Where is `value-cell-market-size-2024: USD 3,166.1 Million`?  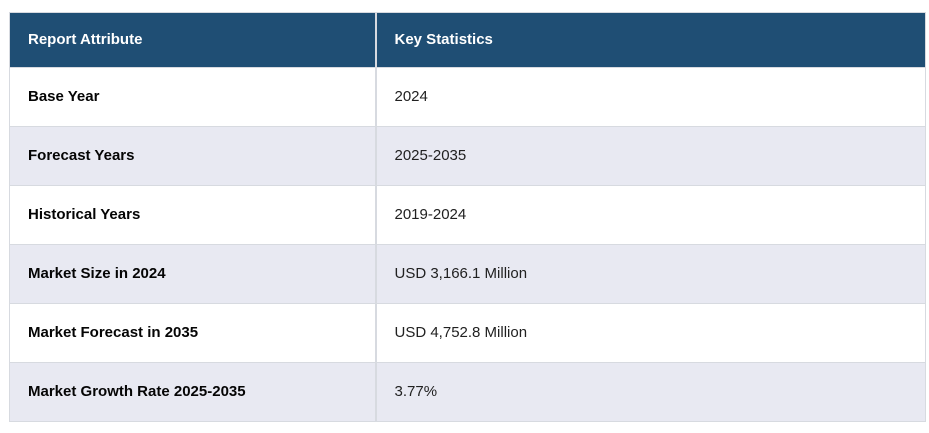
value-cell-market-size-2024: USD 3,166.1 Million is located at coordinates (650, 274).